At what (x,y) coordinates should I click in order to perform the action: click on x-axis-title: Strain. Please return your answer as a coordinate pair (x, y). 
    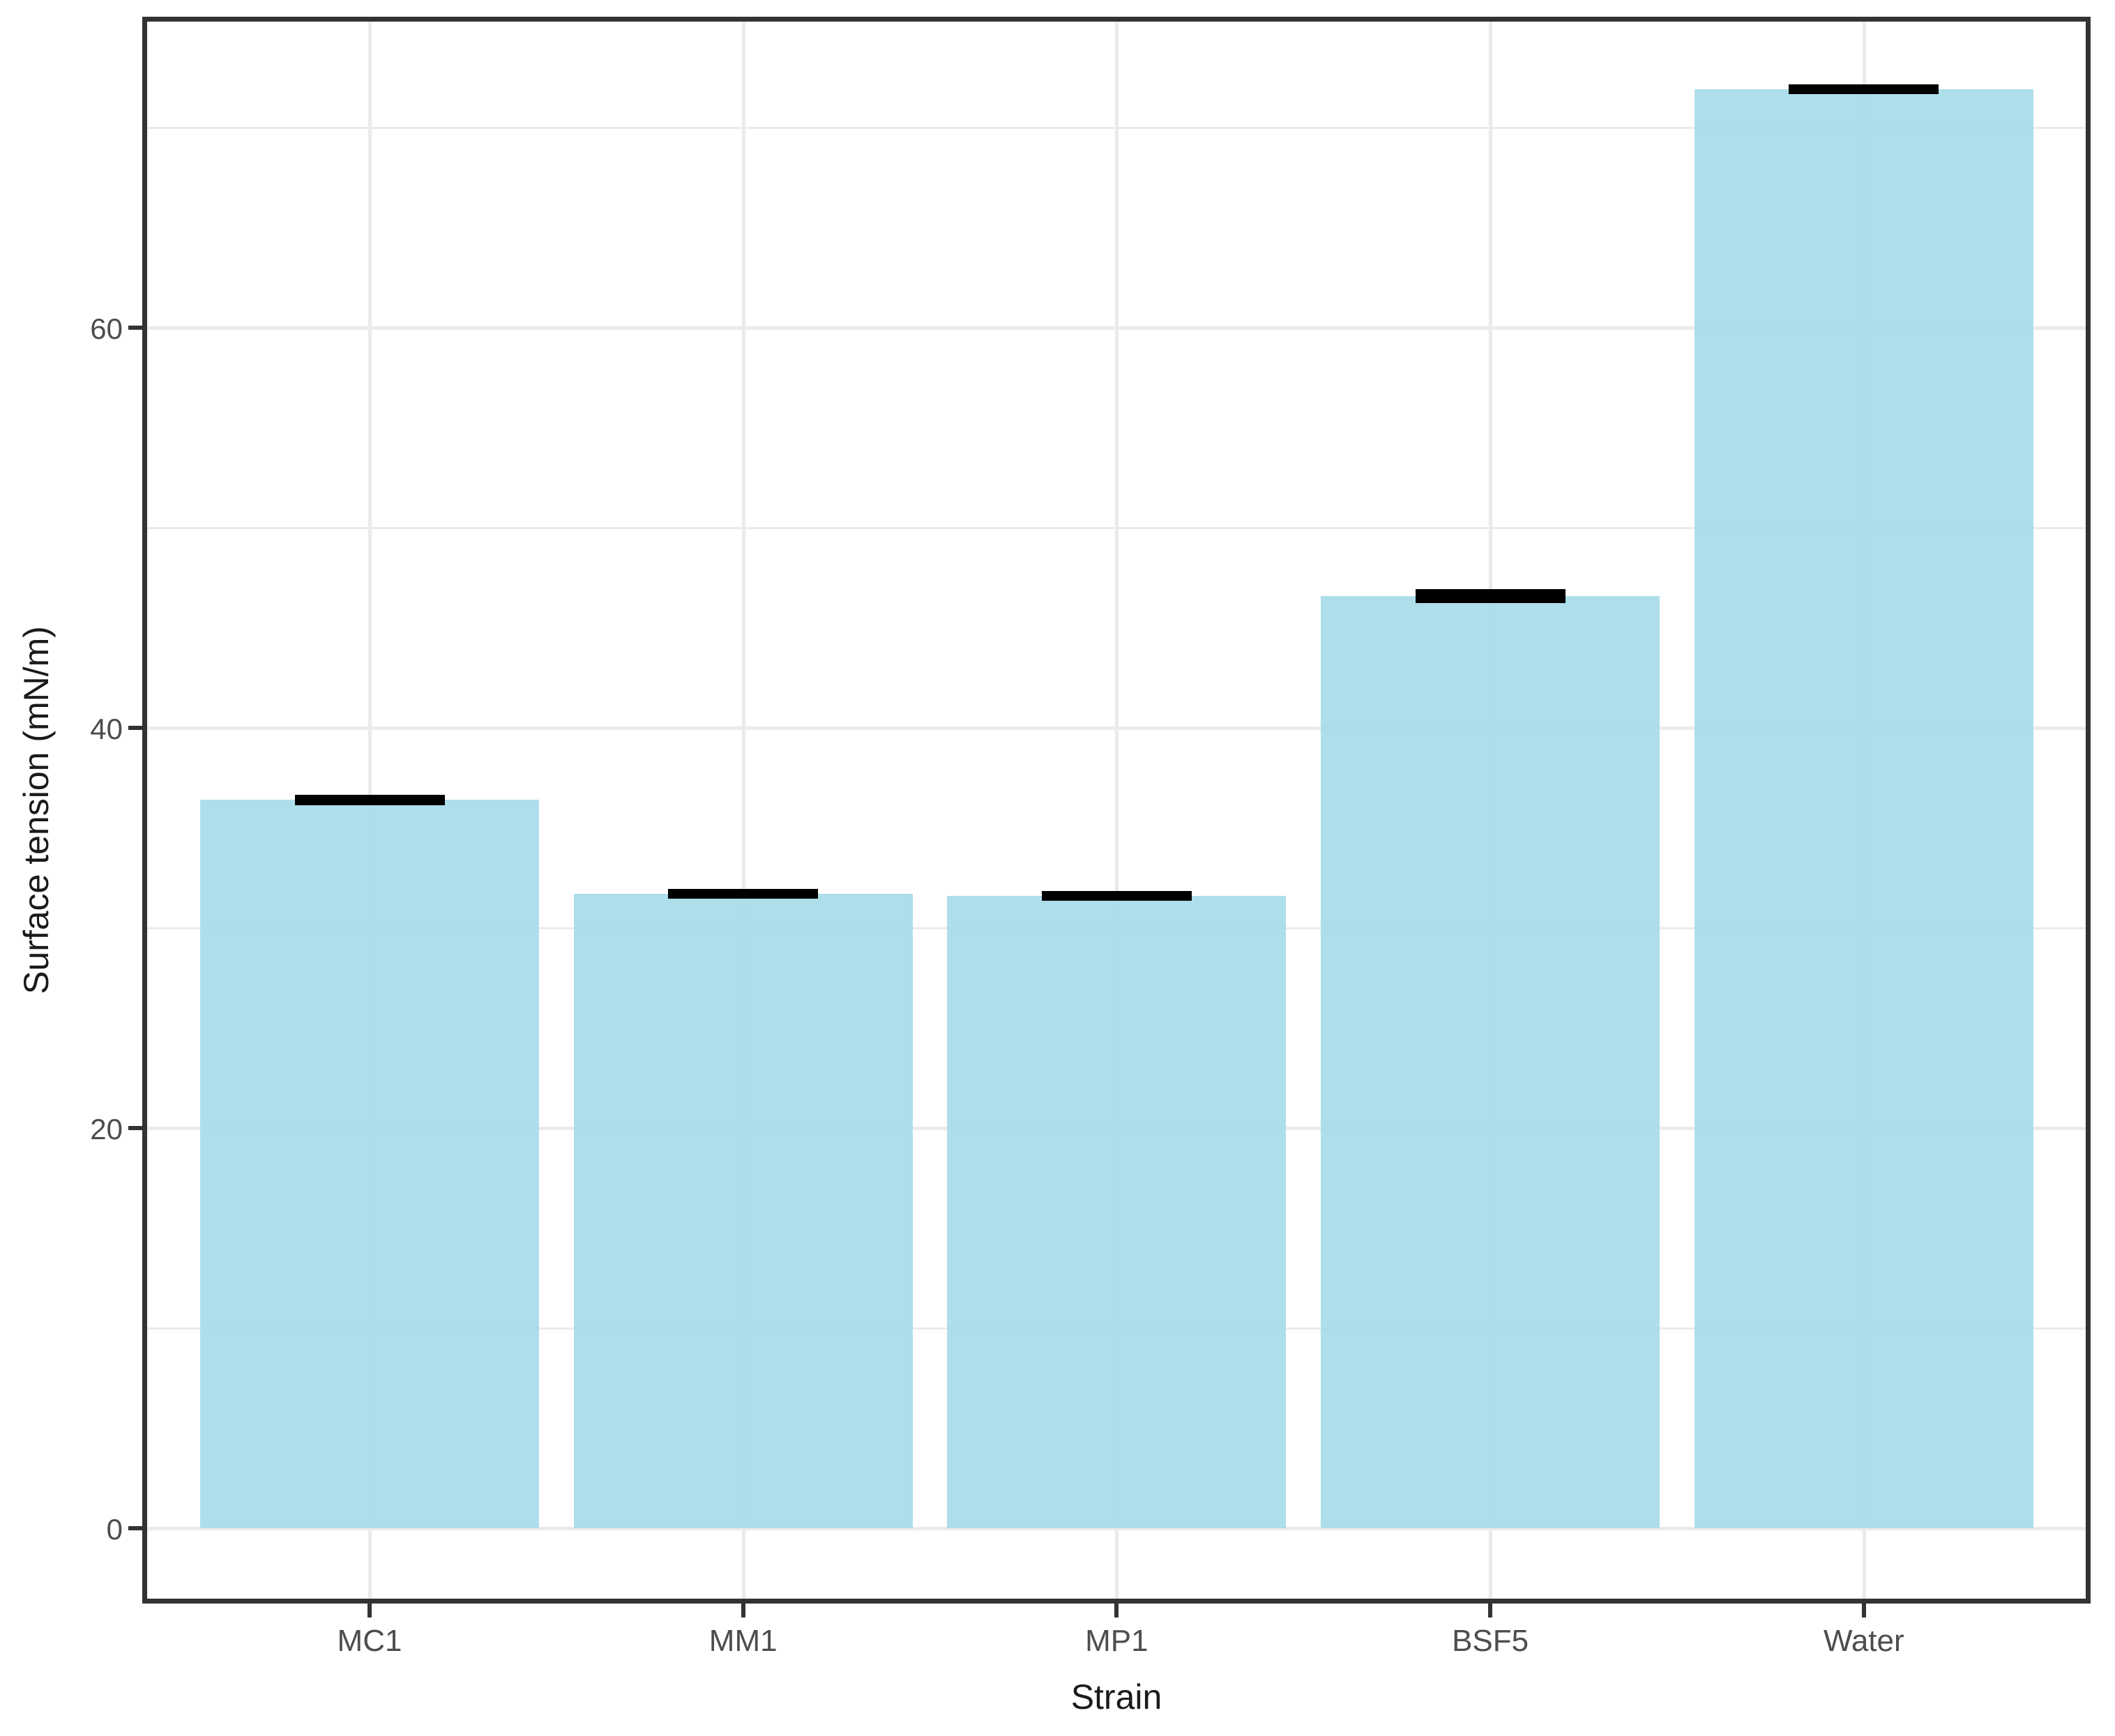
    Looking at the image, I should click on (1116, 1697).